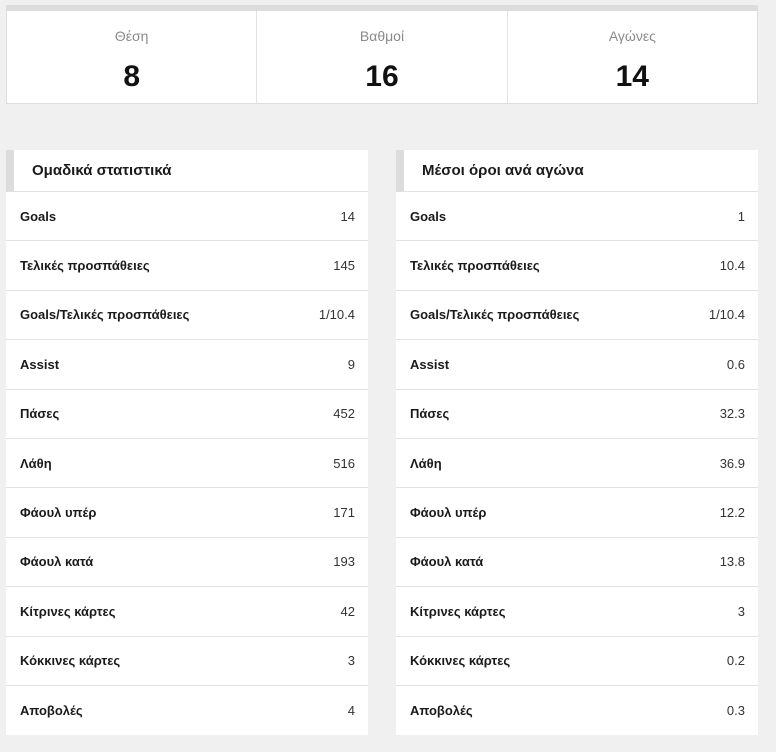 The width and height of the screenshot is (776, 752). What do you see at coordinates (382, 57) in the screenshot?
I see `summary-points: Βαθμοί 16` at bounding box center [382, 57].